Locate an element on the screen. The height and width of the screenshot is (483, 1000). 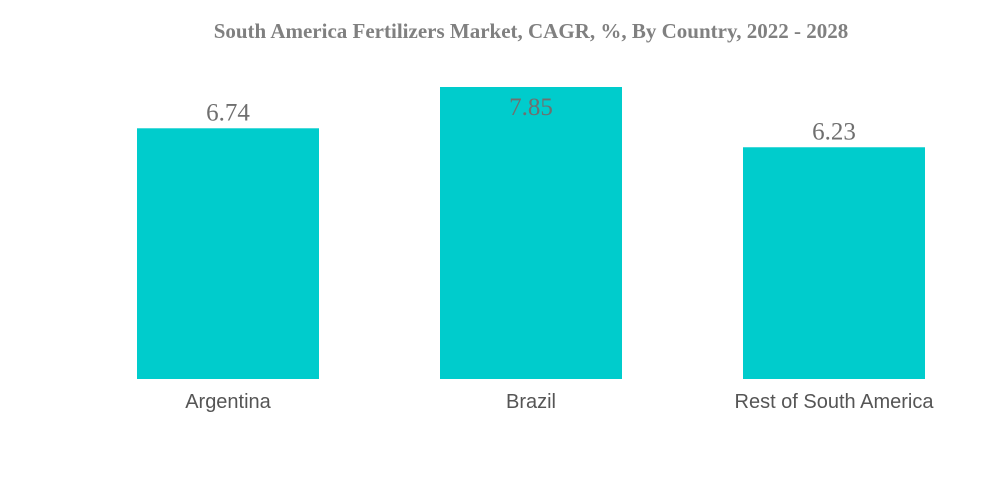
category-label-2: Rest of South America is located at coordinates (835, 402).